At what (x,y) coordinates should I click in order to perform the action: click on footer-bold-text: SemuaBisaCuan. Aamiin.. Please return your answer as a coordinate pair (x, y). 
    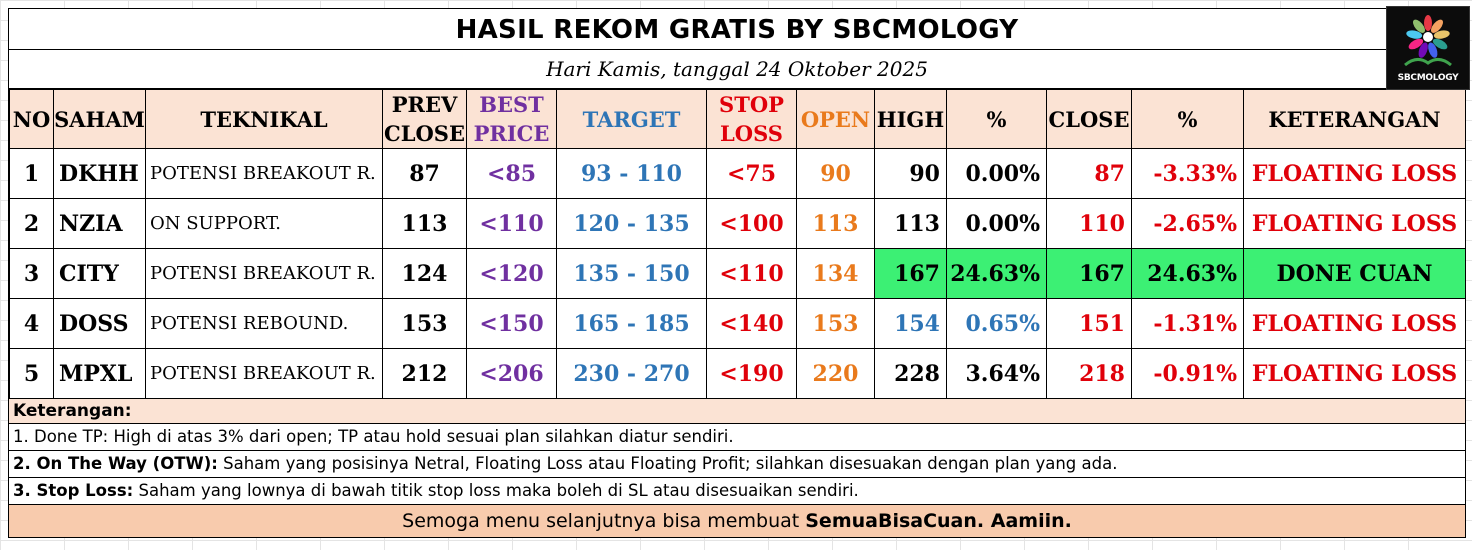
    Looking at the image, I should click on (938, 521).